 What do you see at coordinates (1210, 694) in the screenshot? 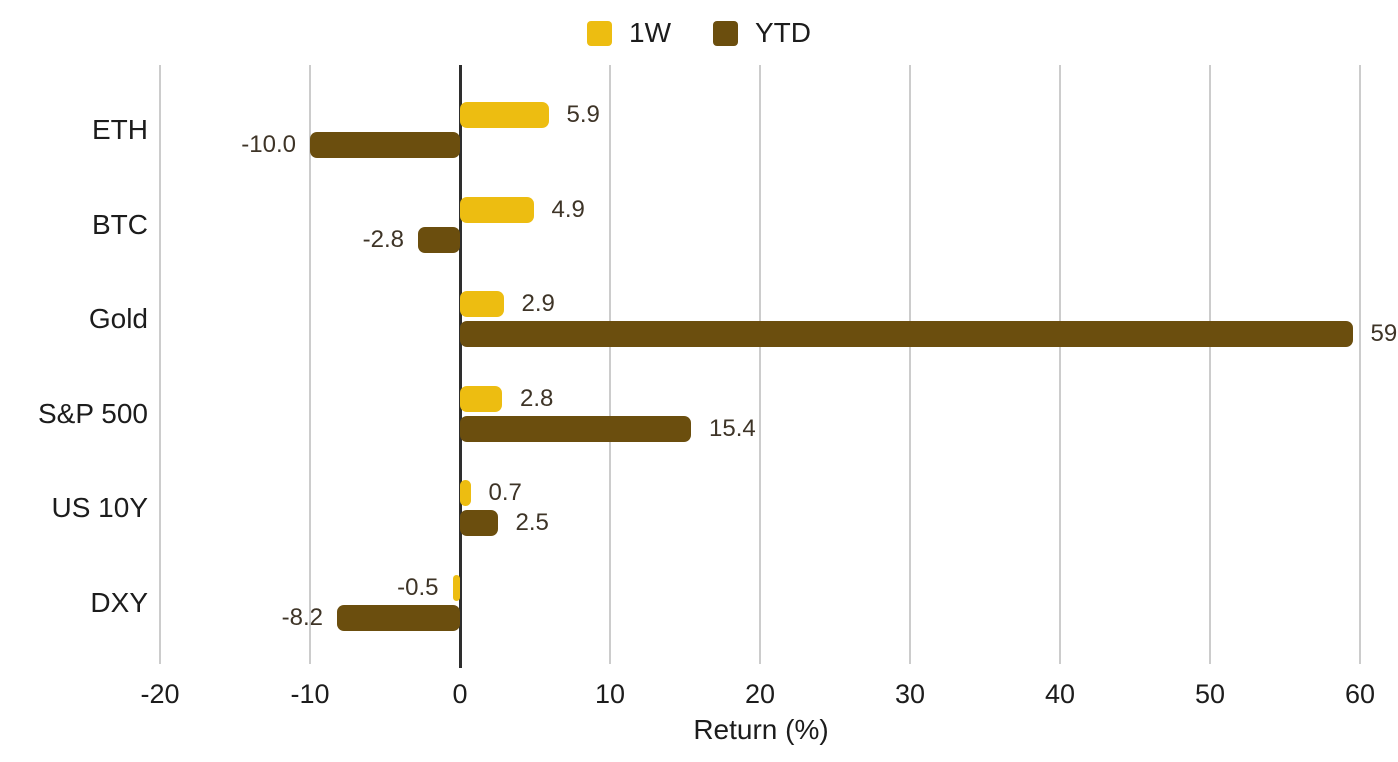
I see `x-tick-label-50: 50` at bounding box center [1210, 694].